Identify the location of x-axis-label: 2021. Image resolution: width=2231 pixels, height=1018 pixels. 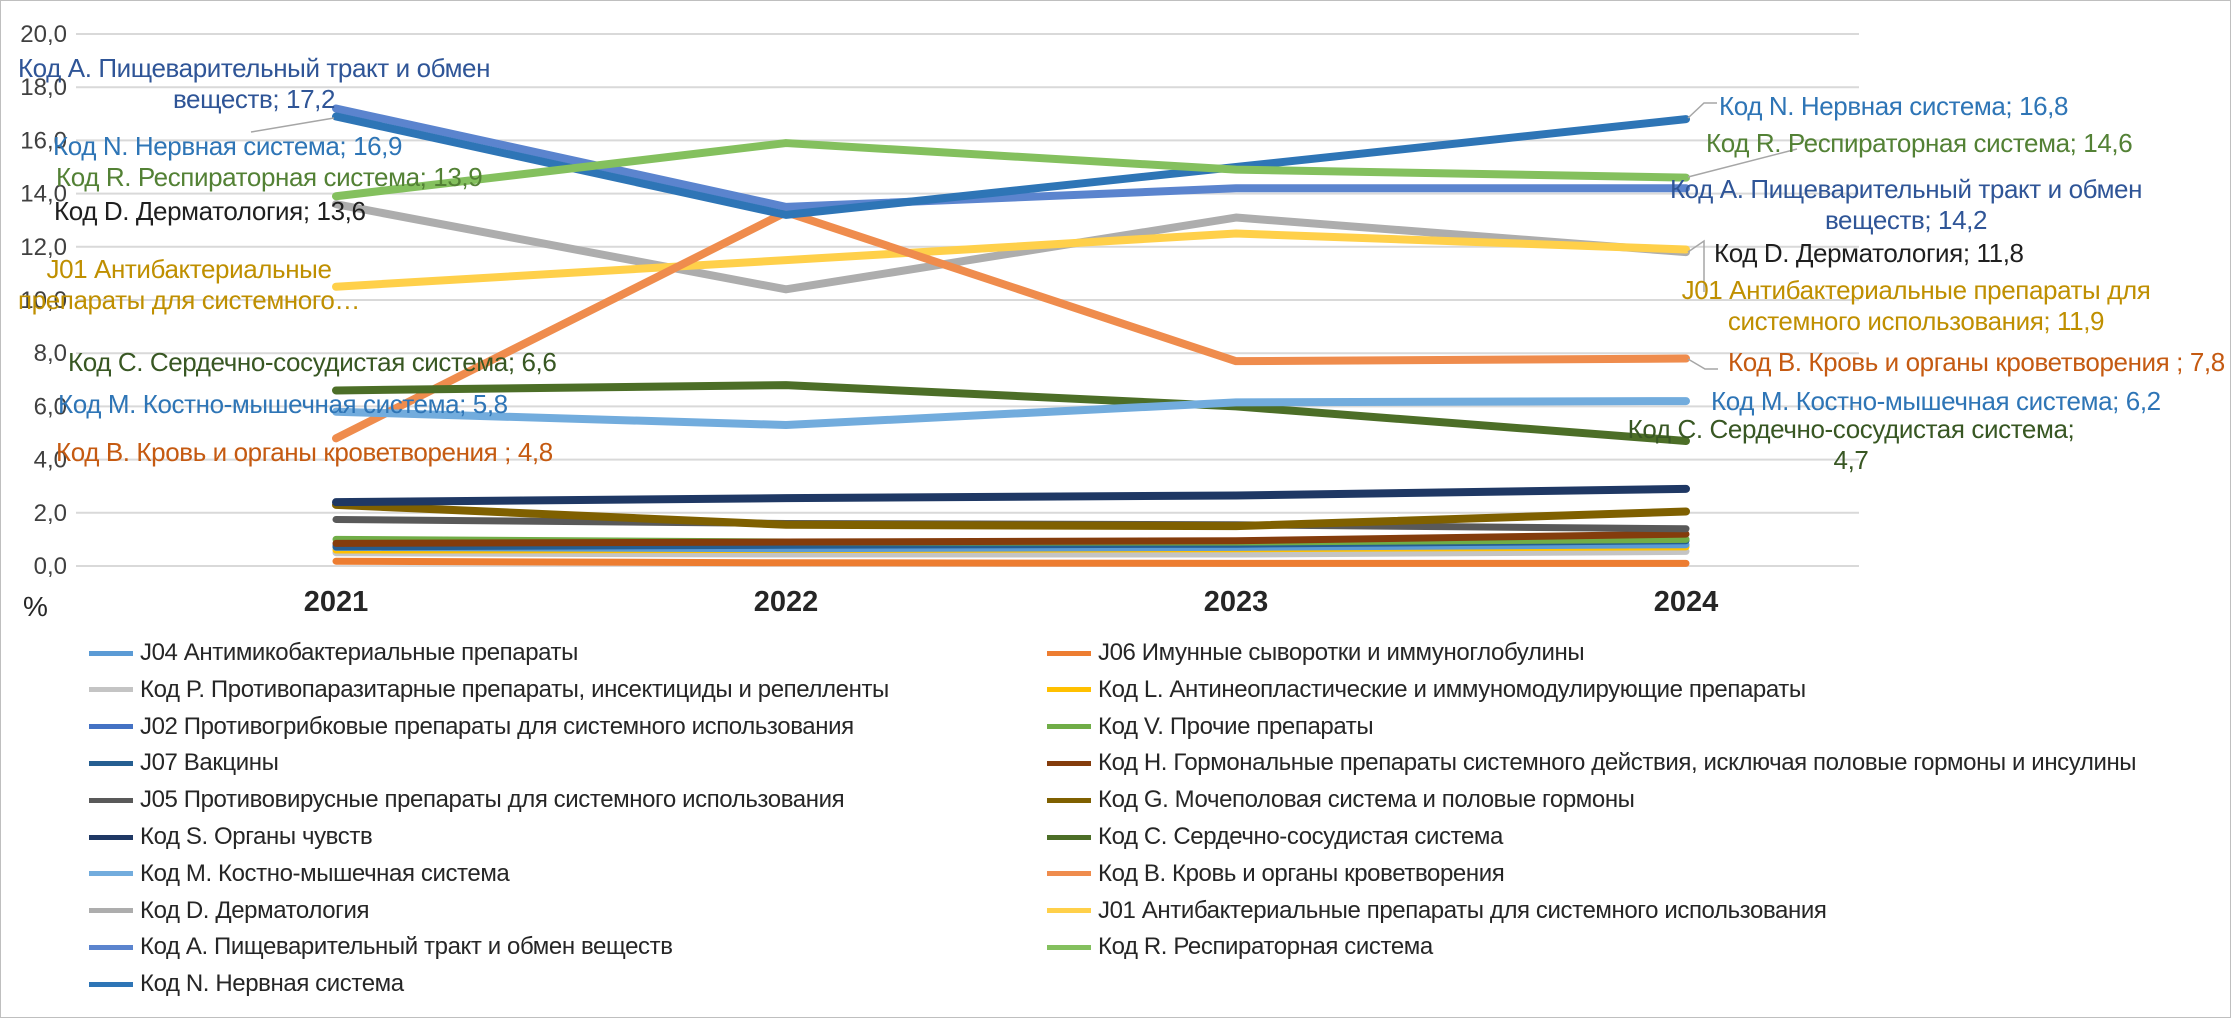
(336, 602).